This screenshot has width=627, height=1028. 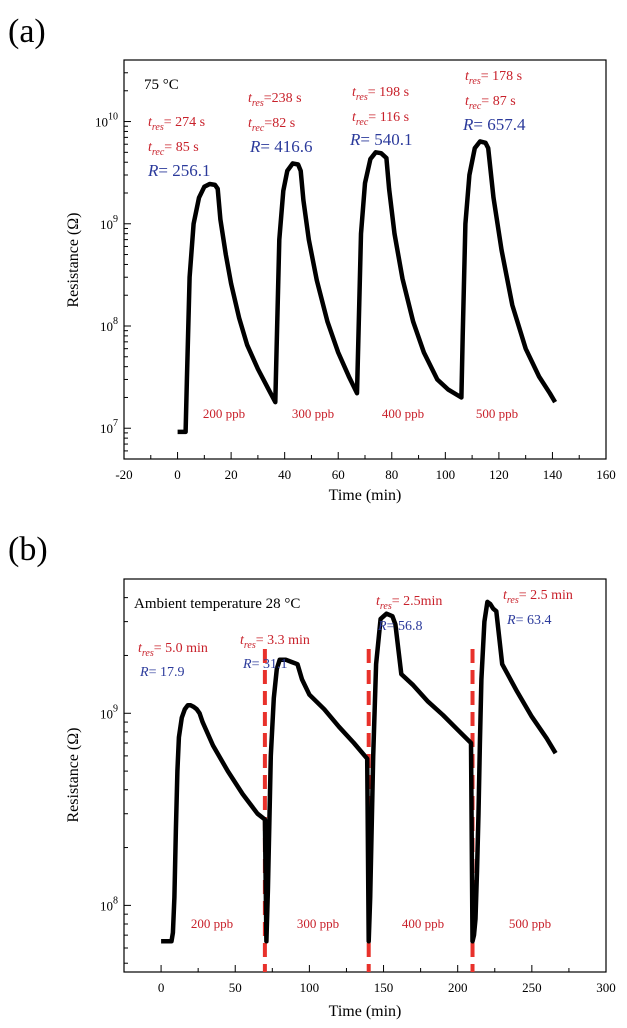 I want to click on panel-a-annotation: tres=238 s trec=82 s R= 416.6, so click(x=280, y=123).